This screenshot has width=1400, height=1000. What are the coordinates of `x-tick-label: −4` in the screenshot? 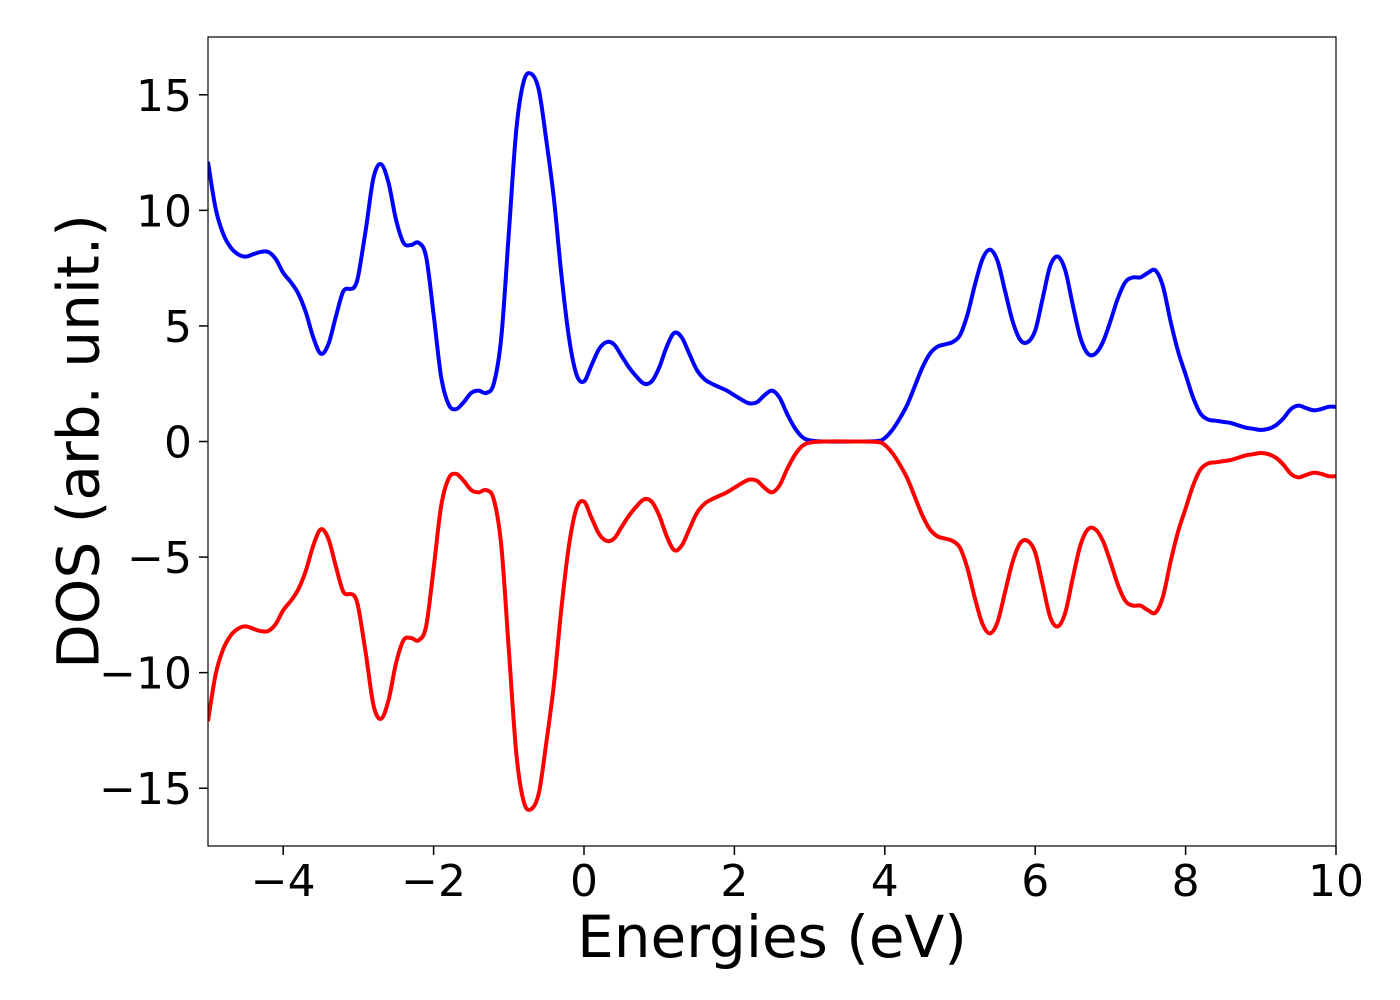 It's located at (283, 881).